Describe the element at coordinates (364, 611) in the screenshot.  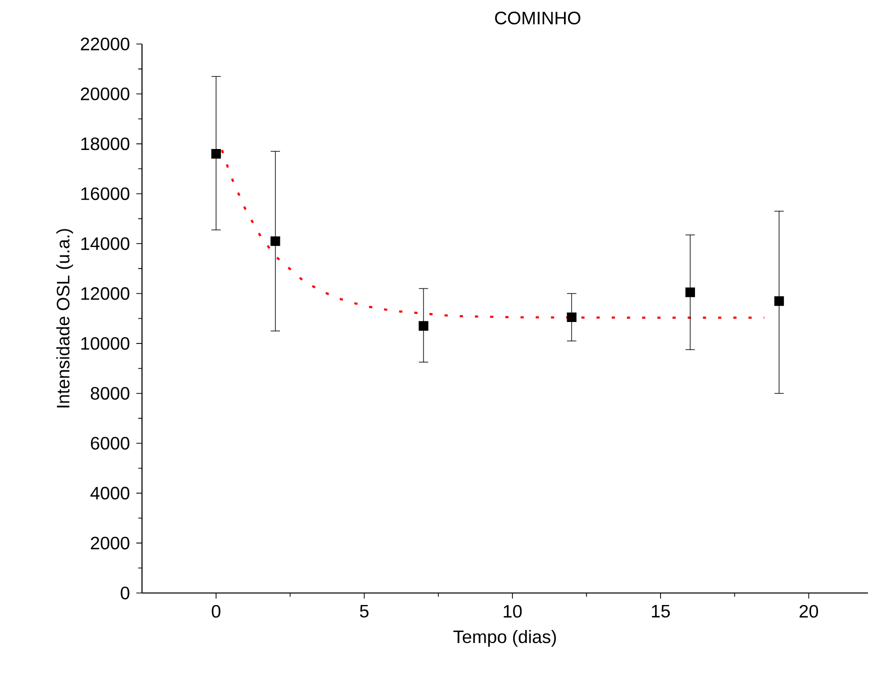
I see `x-tick-label: 5` at that location.